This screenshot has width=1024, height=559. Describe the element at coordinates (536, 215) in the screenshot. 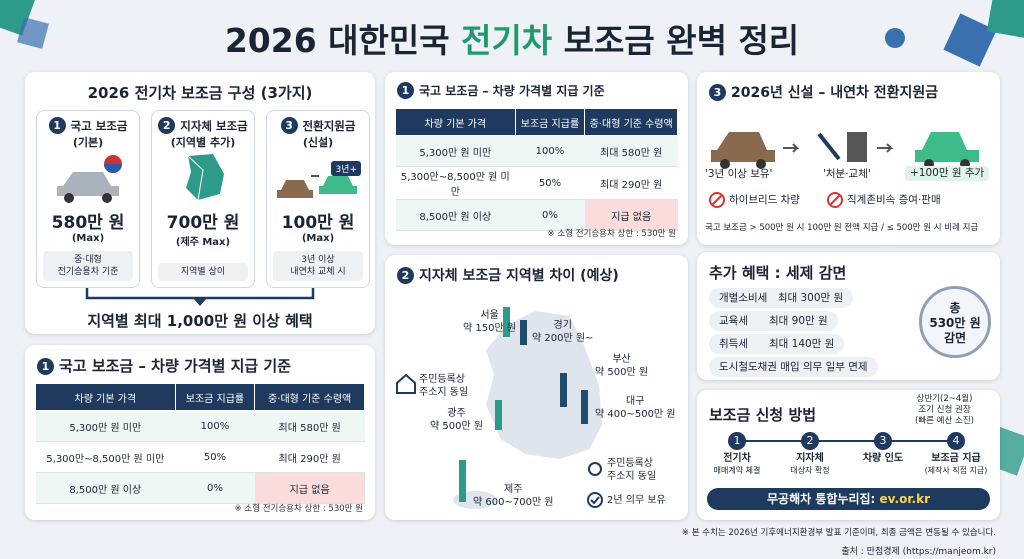

I see `table-row: 8,500만 원 이상 0% 지급 없음` at that location.